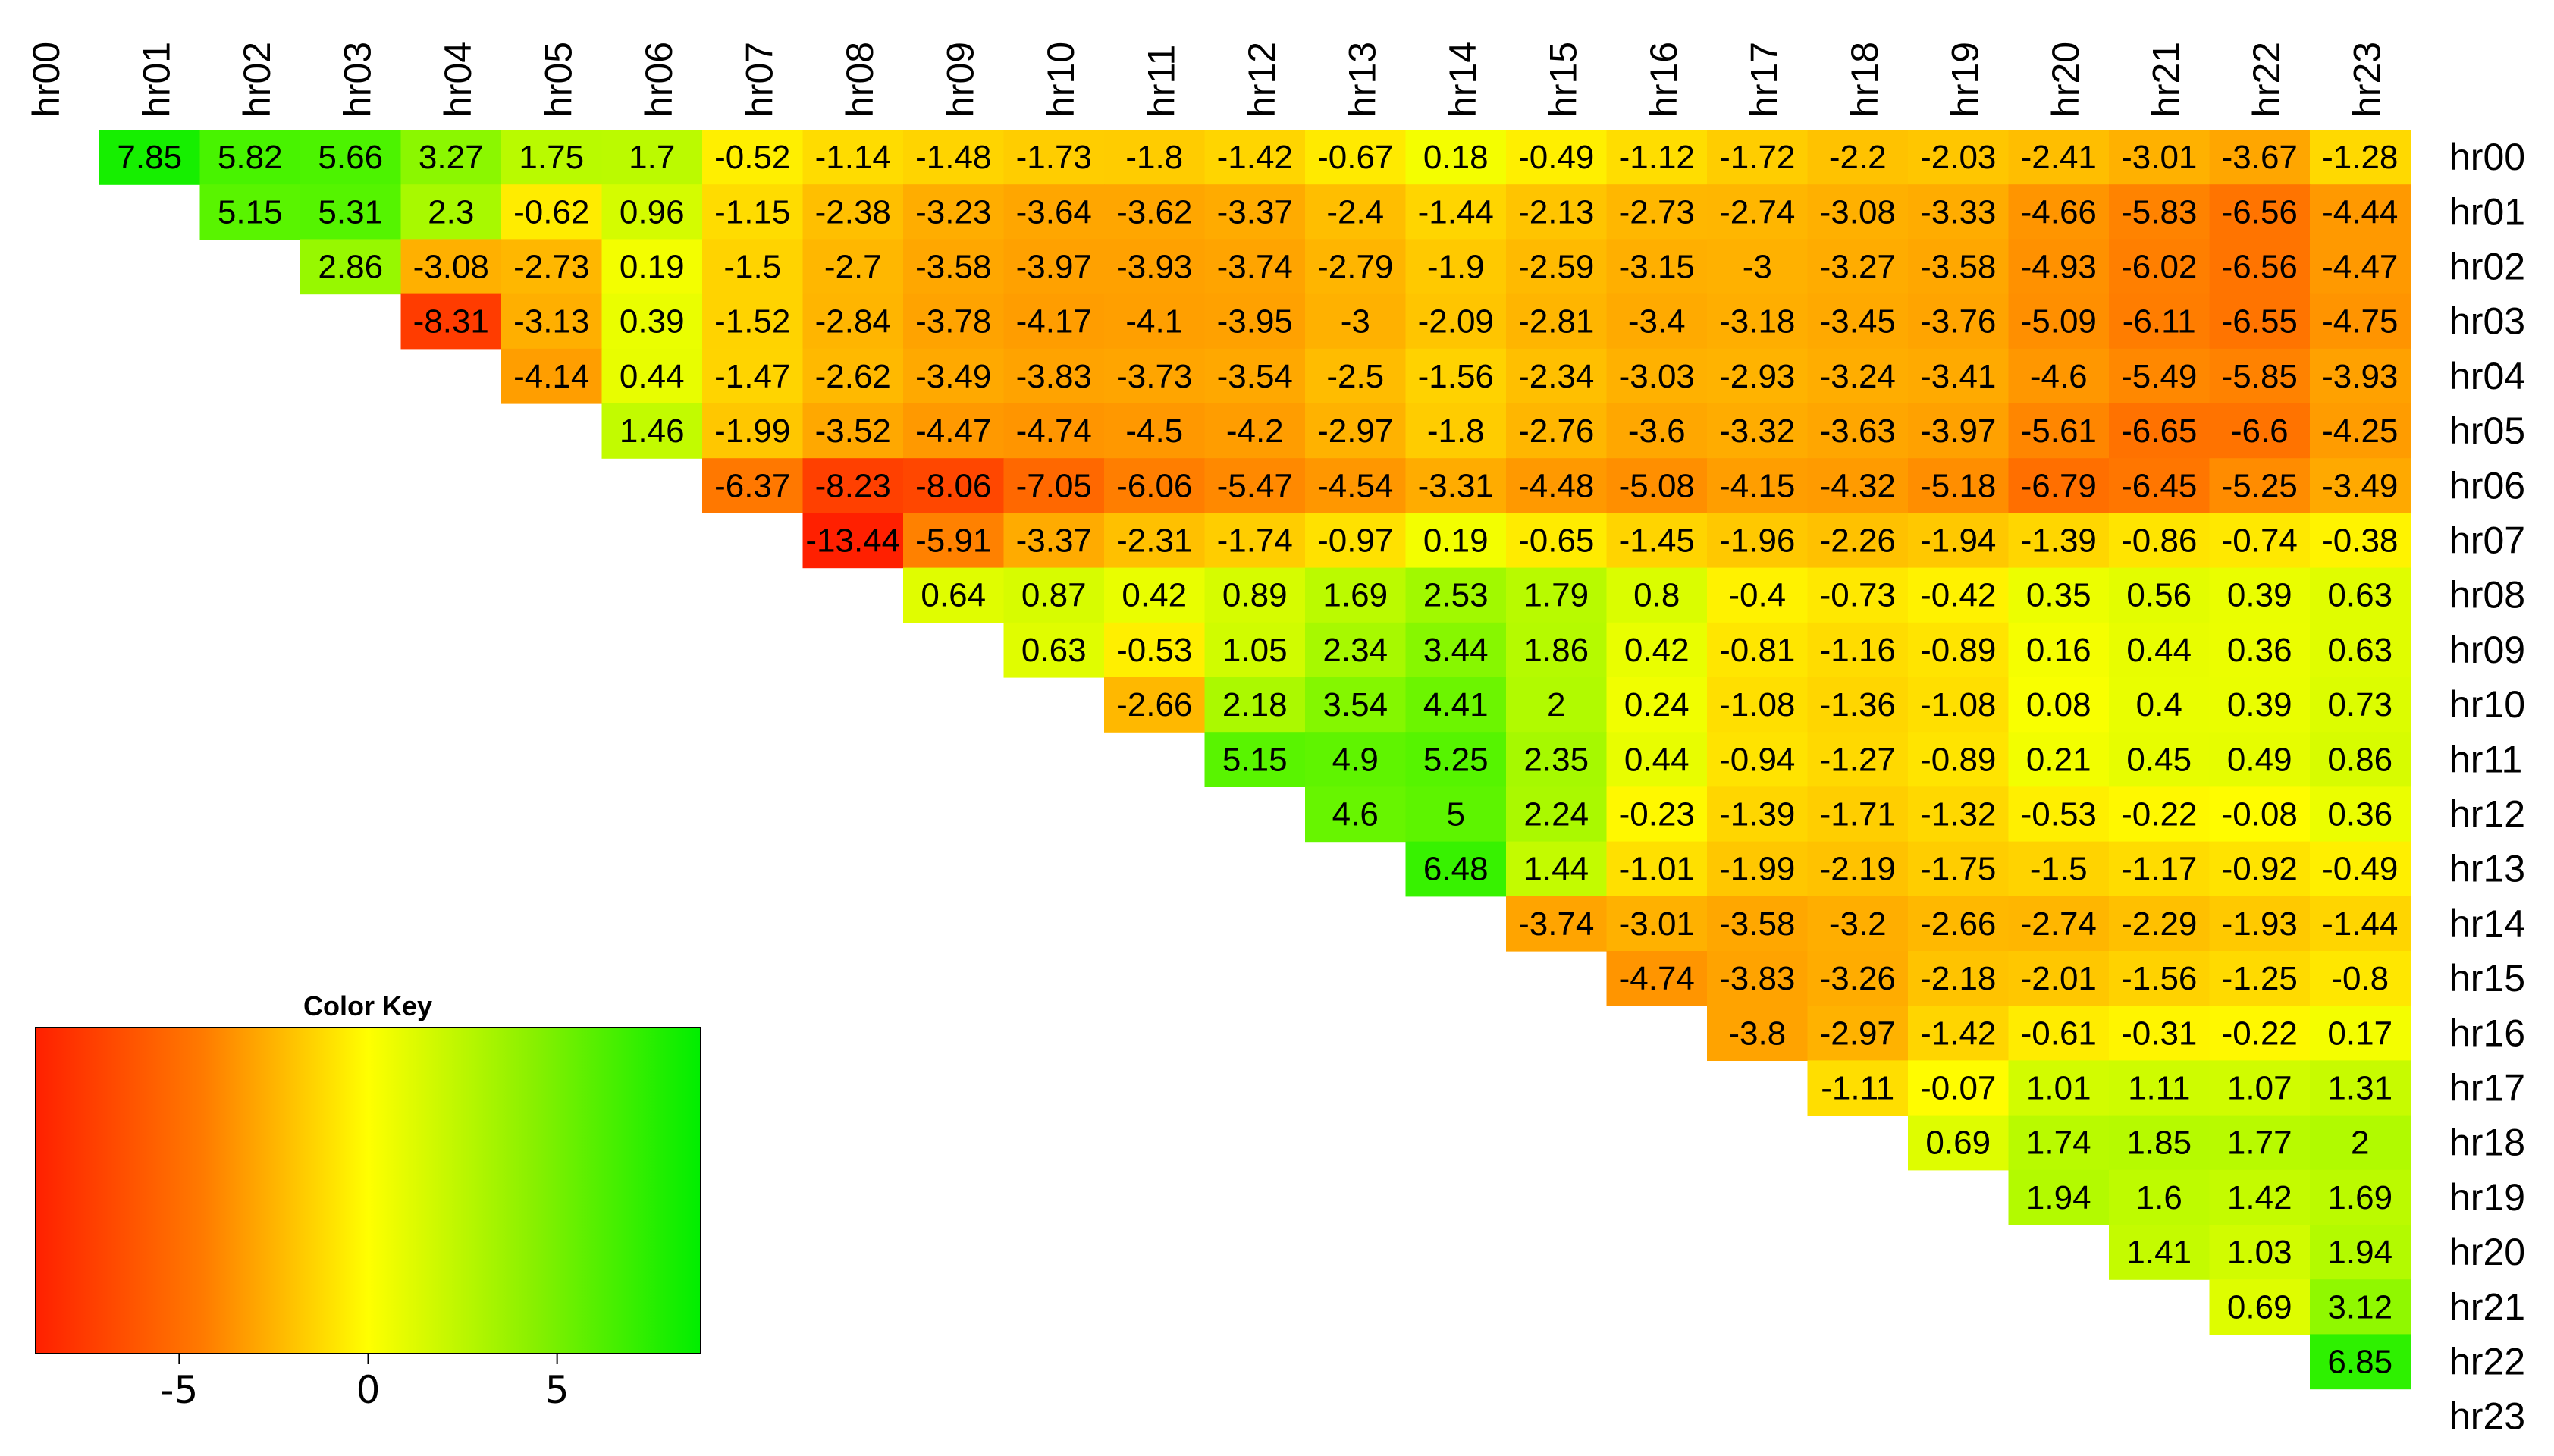 The width and height of the screenshot is (2554, 1456). What do you see at coordinates (1054, 541) in the screenshot?
I see `heatmap-cell-hr07-hr10` at bounding box center [1054, 541].